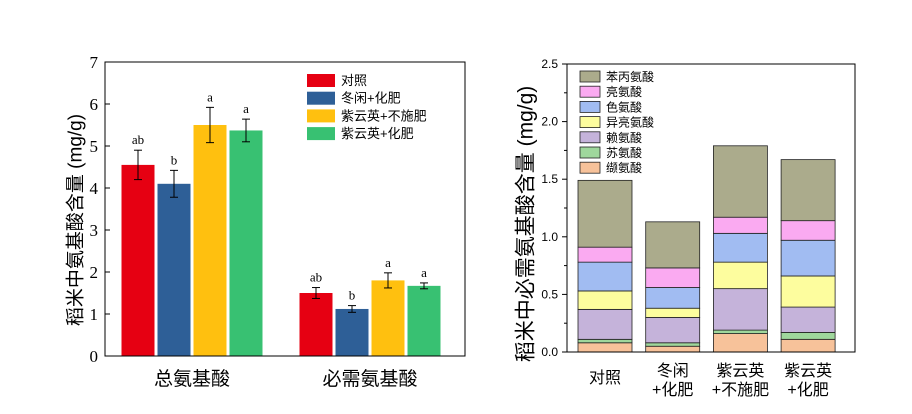  I want to click on y-tick-label: 0, so click(94, 356).